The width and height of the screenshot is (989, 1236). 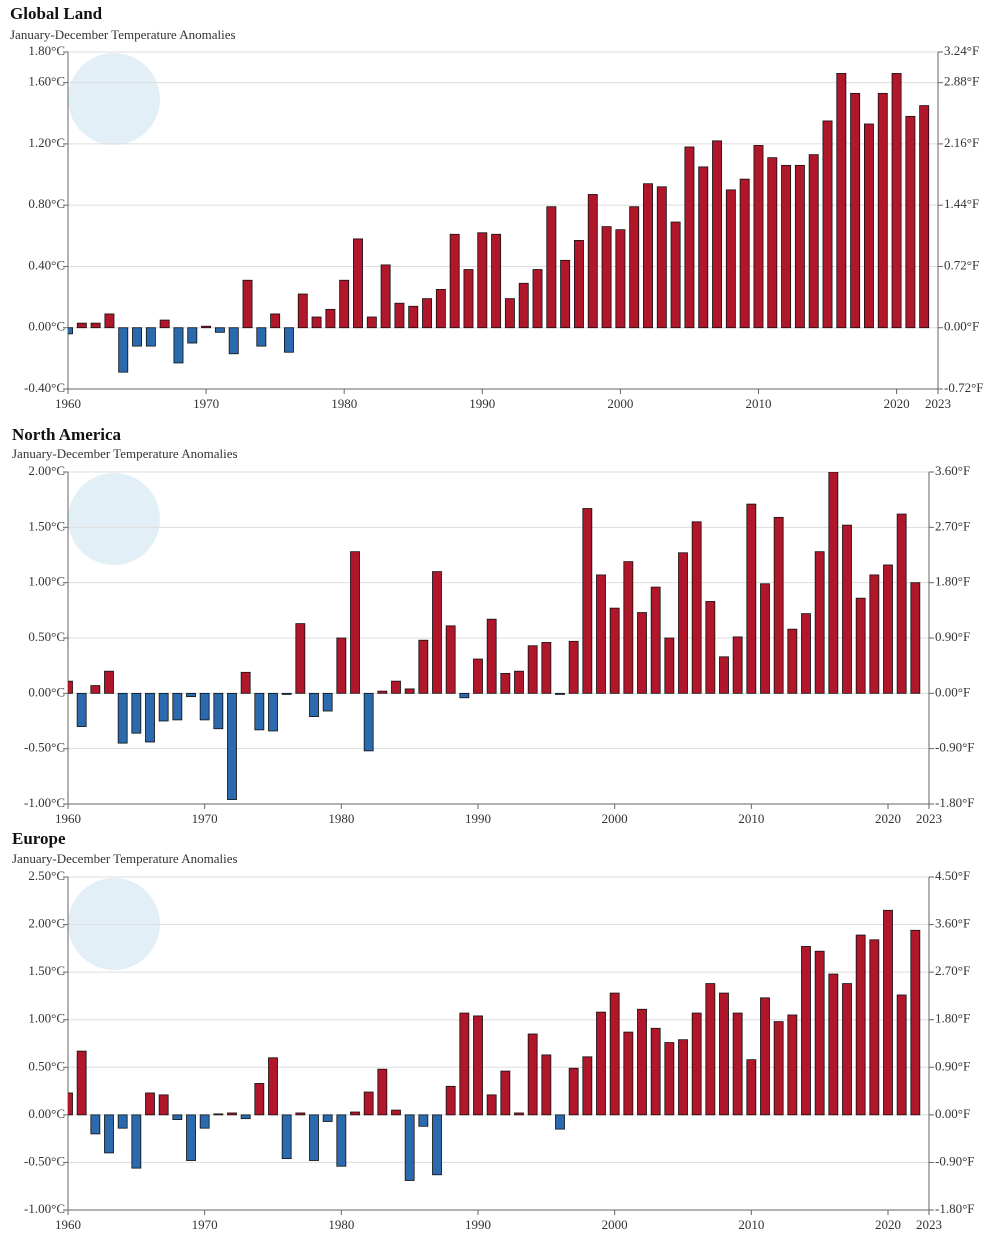 What do you see at coordinates (46, 203) in the screenshot?
I see `y-tick-label: 0.80°C` at bounding box center [46, 203].